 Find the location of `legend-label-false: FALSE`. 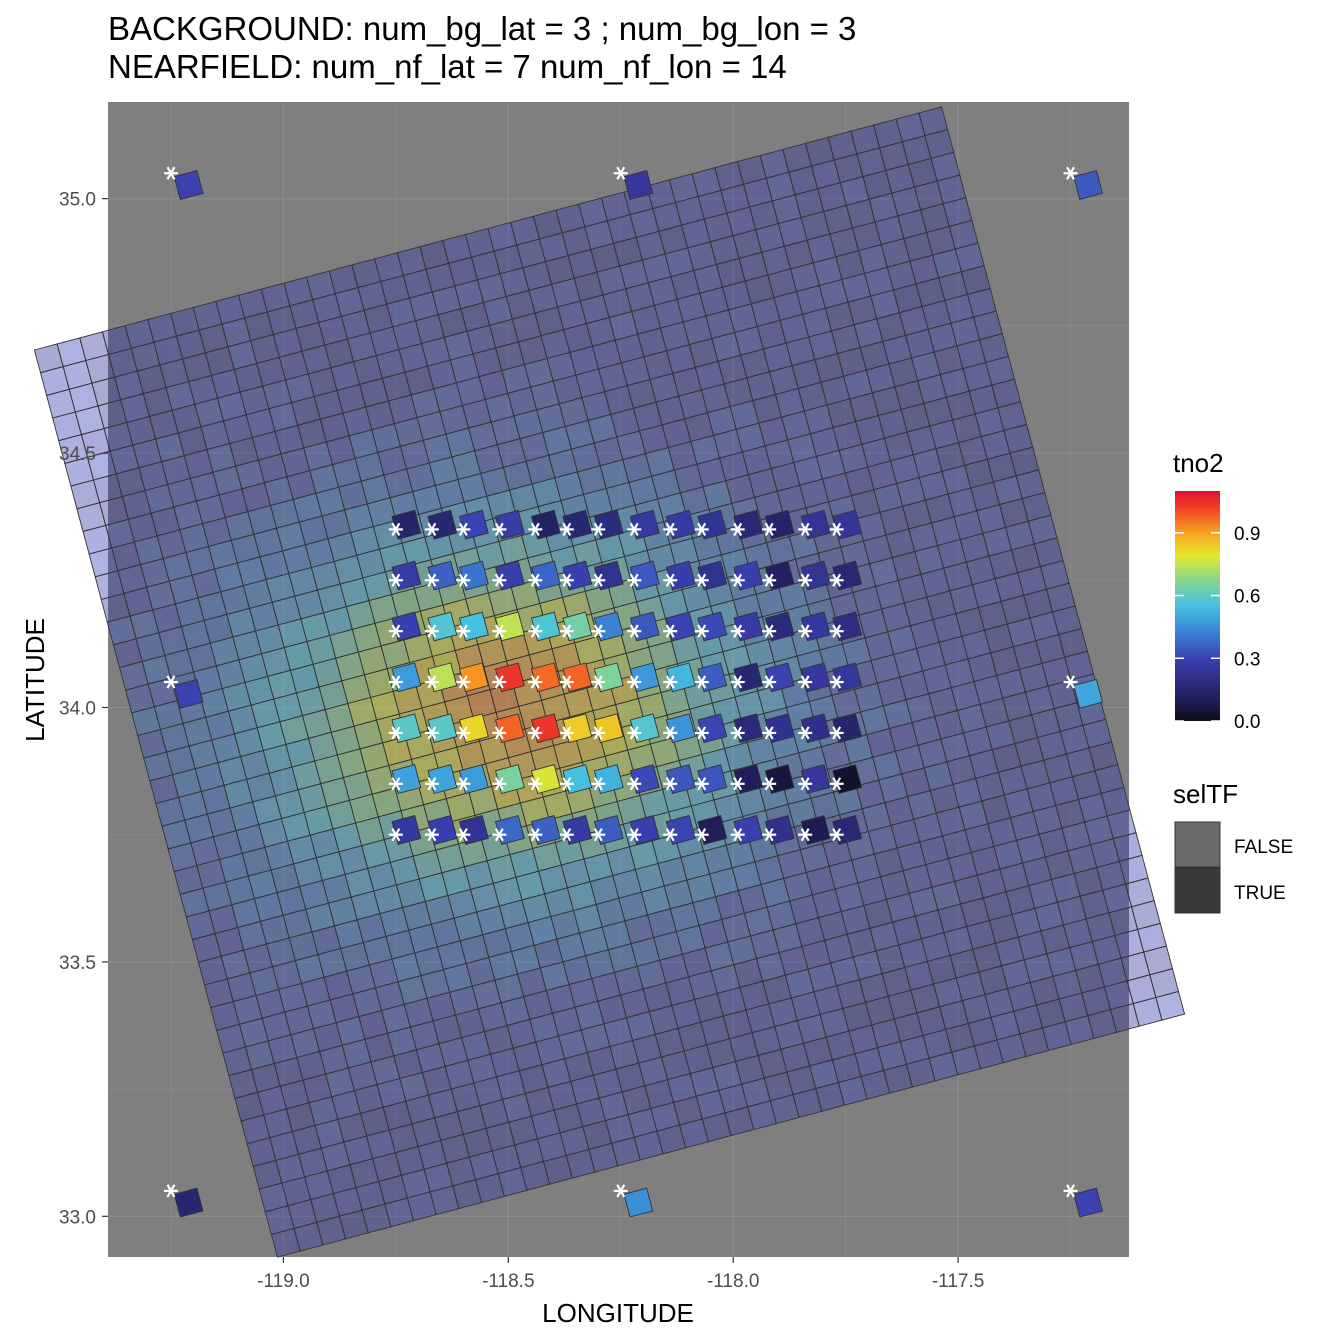

legend-label-false: FALSE is located at coordinates (1263, 847).